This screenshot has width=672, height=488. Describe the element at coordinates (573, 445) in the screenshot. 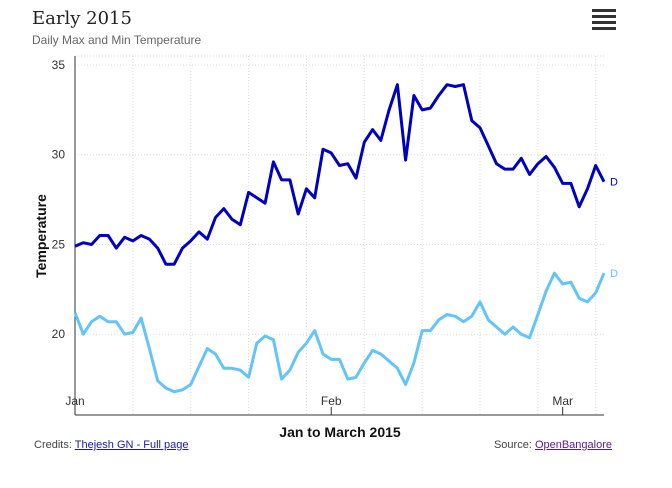

I see `source-link: OpenBangalore` at that location.